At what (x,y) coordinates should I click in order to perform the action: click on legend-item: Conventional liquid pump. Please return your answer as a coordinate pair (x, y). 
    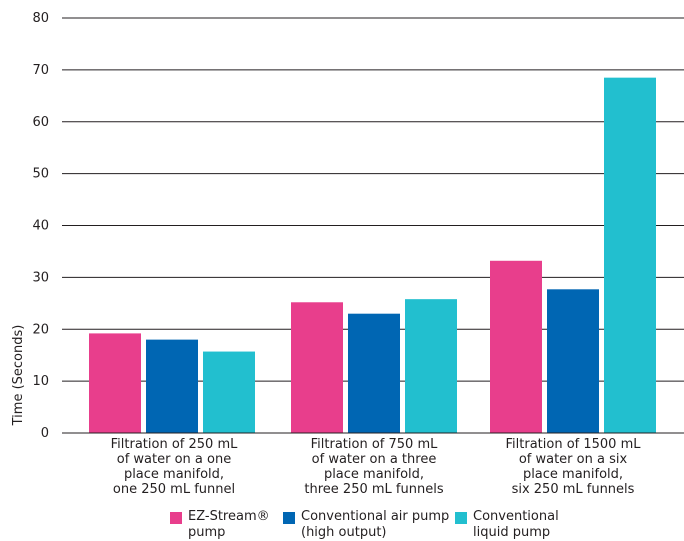
    Looking at the image, I should click on (507, 525).